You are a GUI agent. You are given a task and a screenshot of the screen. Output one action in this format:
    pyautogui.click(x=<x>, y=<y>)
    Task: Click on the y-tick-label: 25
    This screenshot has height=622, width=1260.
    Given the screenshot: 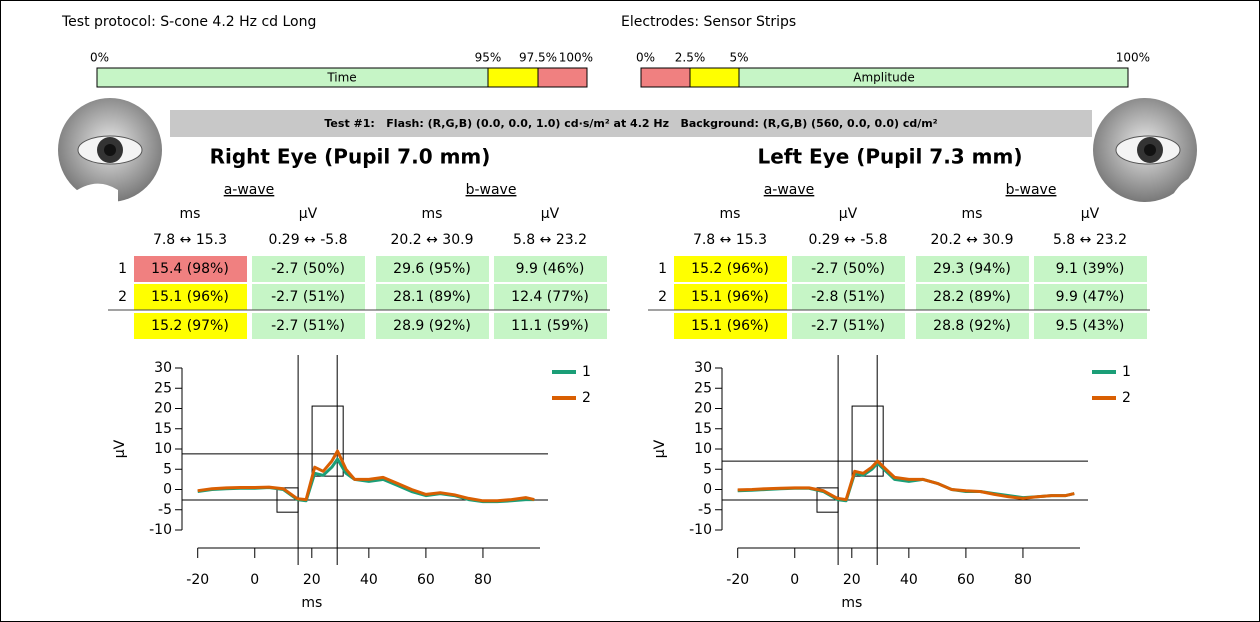 What is the action you would take?
    pyautogui.click(x=703, y=388)
    